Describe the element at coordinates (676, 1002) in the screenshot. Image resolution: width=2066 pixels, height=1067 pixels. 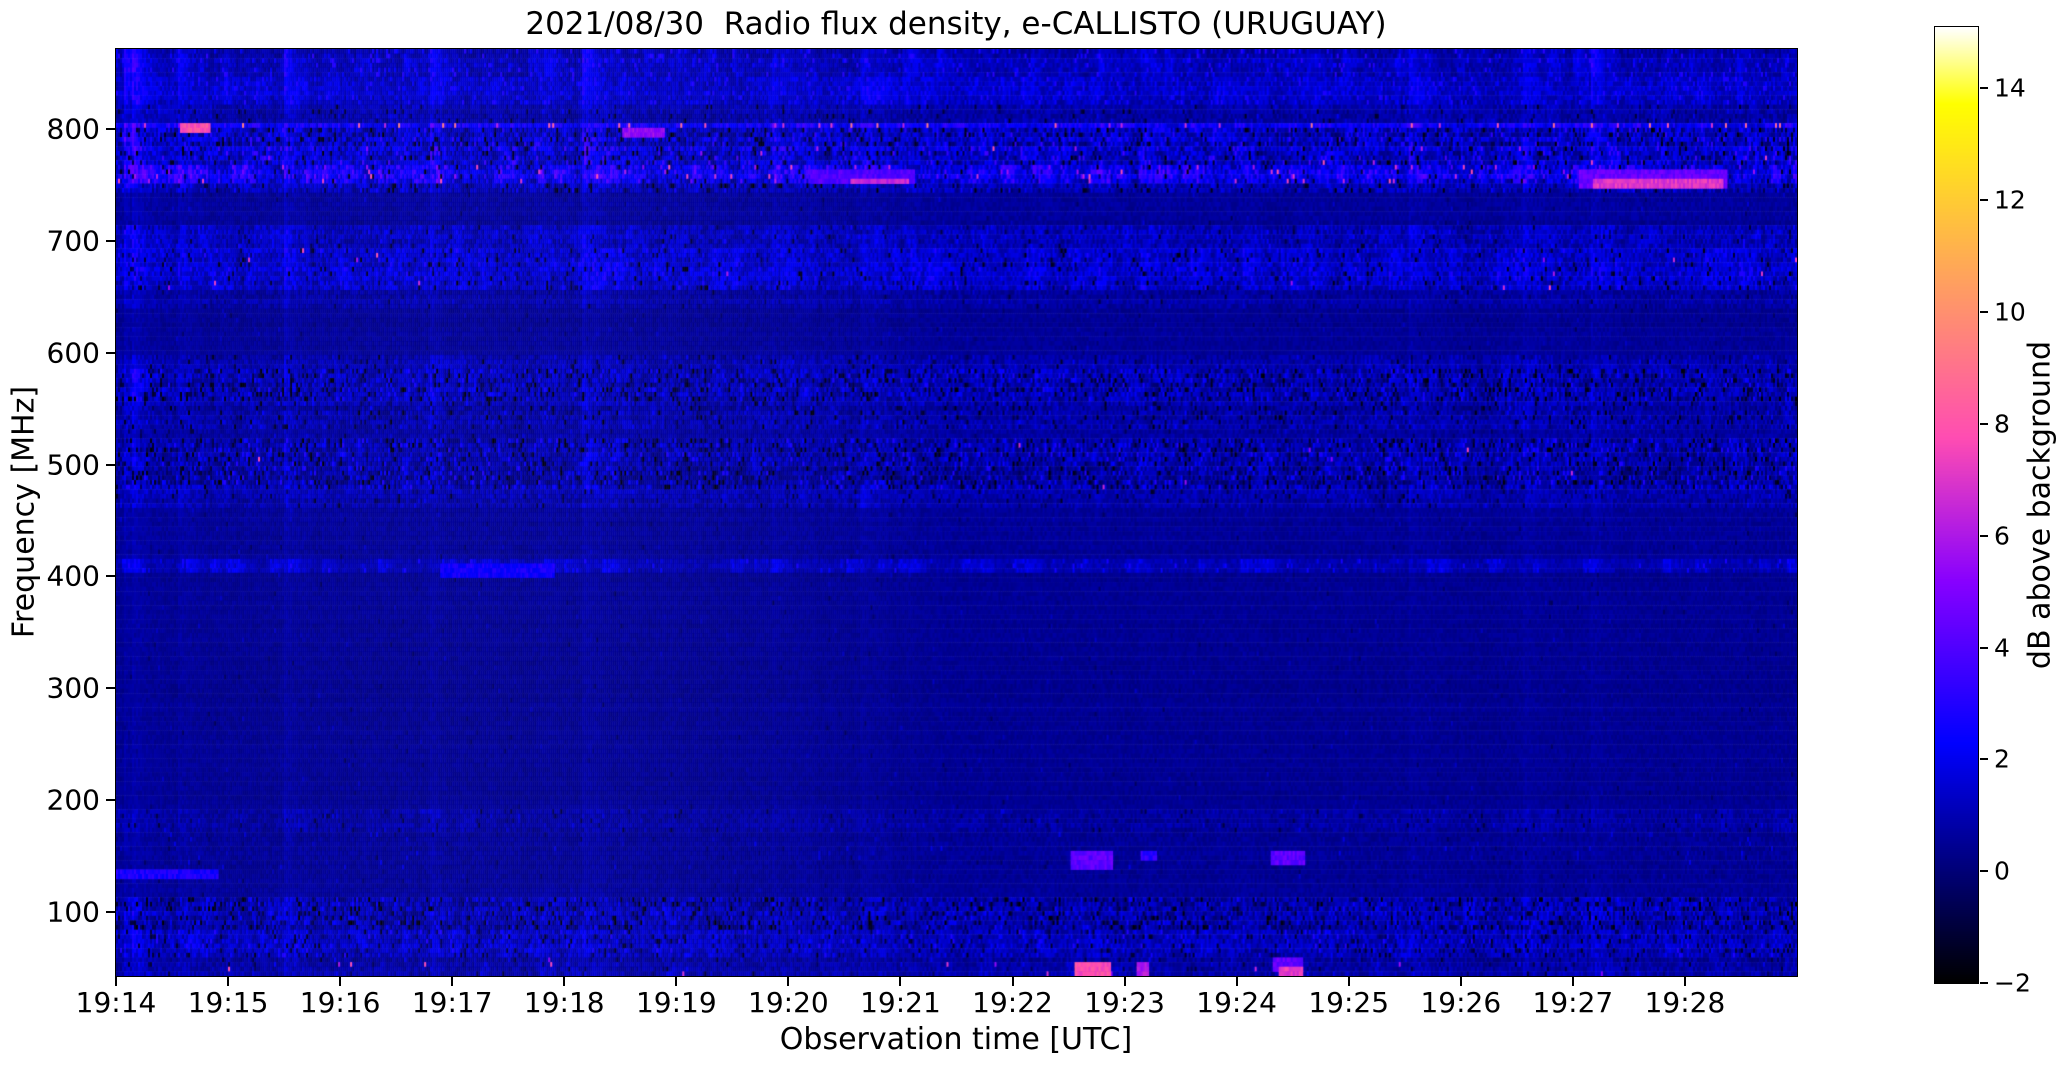
I see `x-tick-label: 19:19` at that location.